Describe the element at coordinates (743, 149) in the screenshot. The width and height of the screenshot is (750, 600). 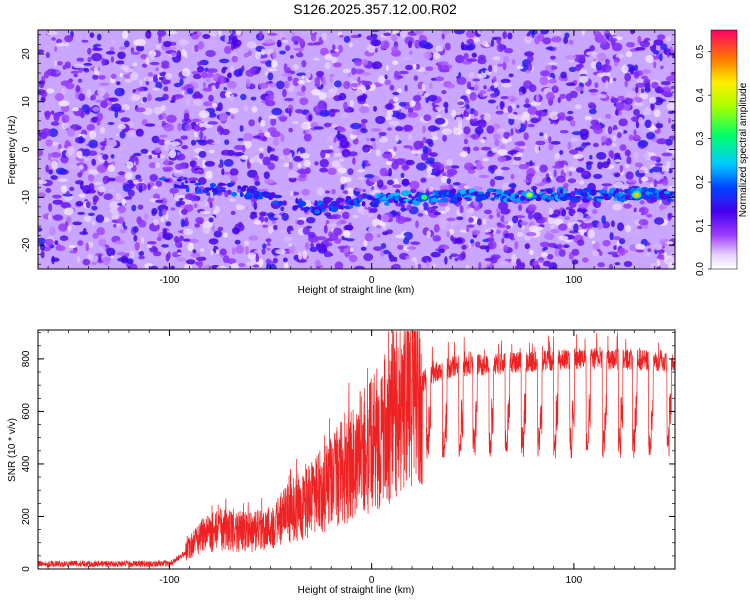
I see `colorbar-label: Normalized spectral amplitude` at that location.